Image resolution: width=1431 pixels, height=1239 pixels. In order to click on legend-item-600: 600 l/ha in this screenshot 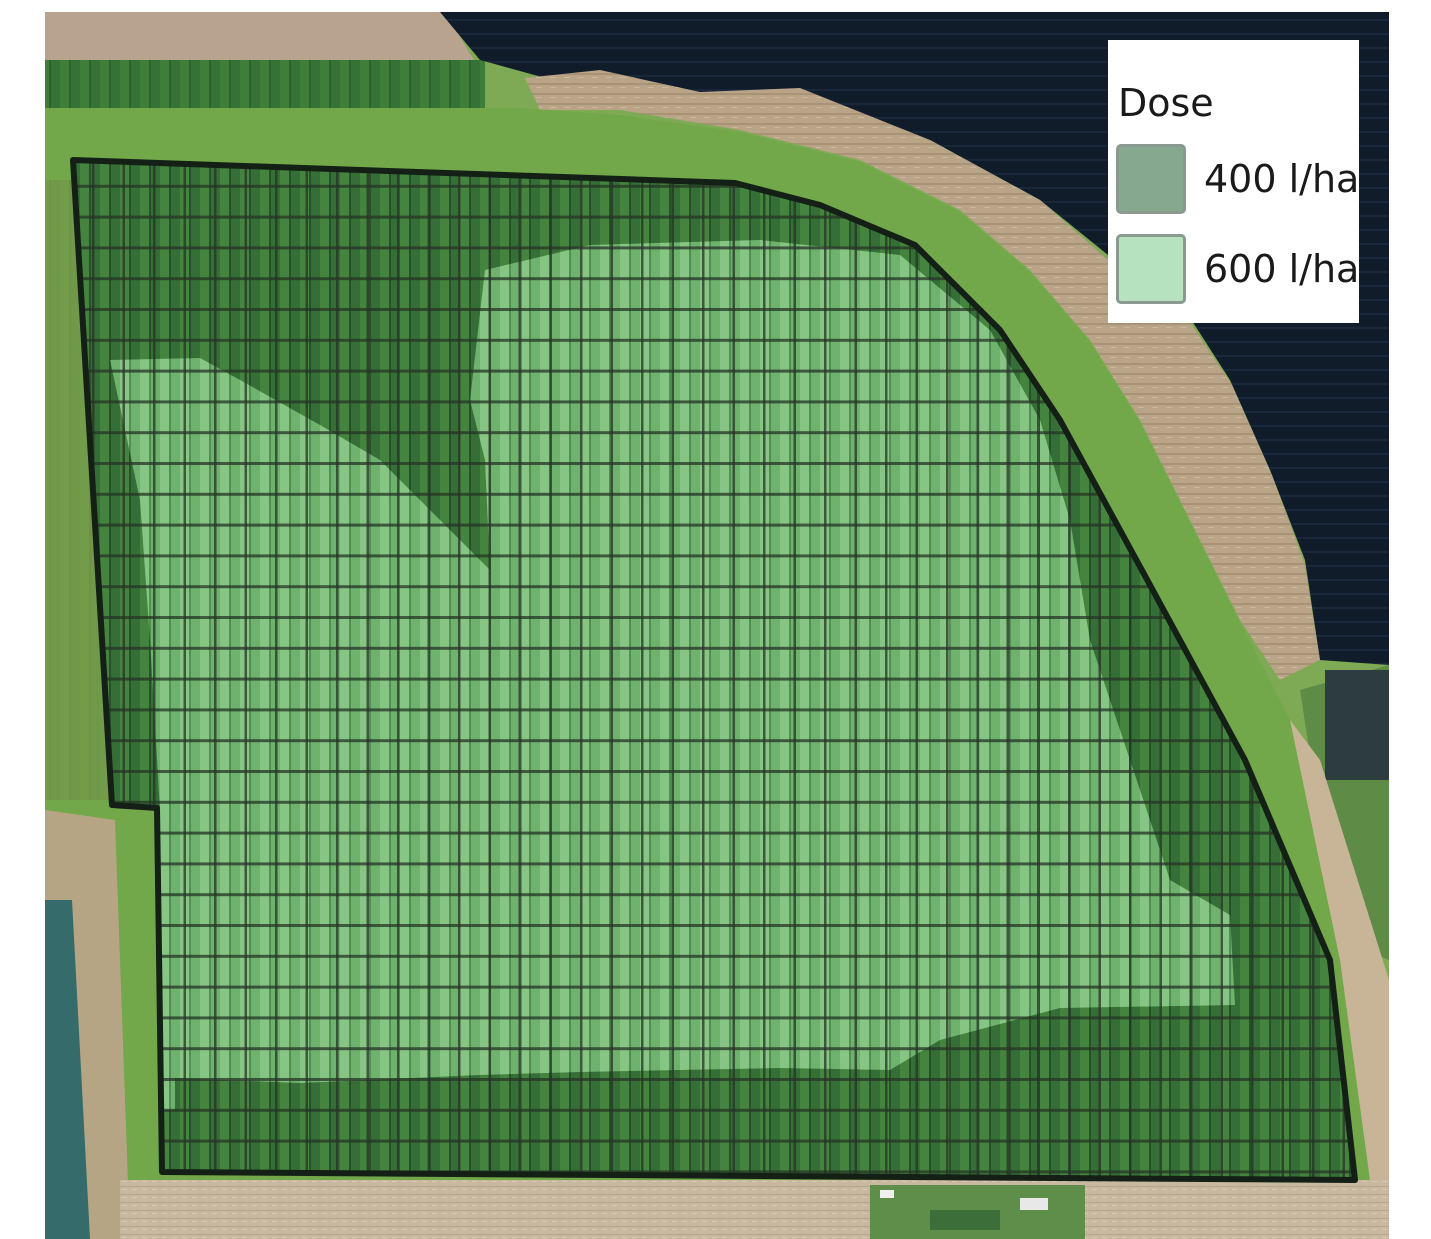, I will do `click(1236, 271)`.